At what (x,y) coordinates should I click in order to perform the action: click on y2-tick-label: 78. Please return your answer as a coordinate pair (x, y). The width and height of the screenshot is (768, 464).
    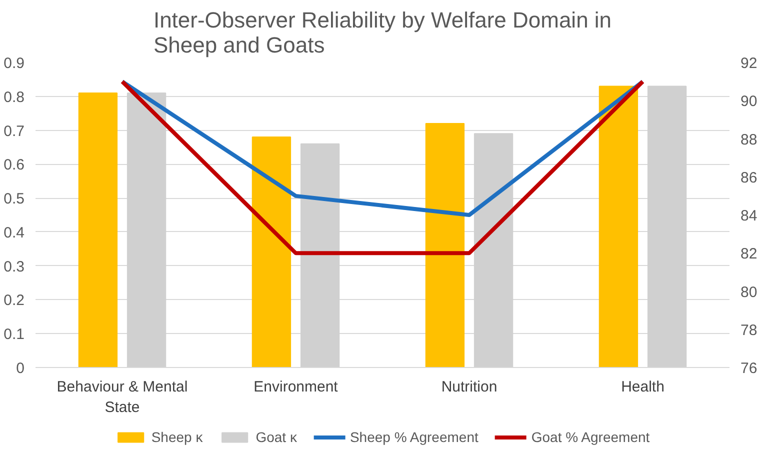
    Looking at the image, I should click on (749, 330).